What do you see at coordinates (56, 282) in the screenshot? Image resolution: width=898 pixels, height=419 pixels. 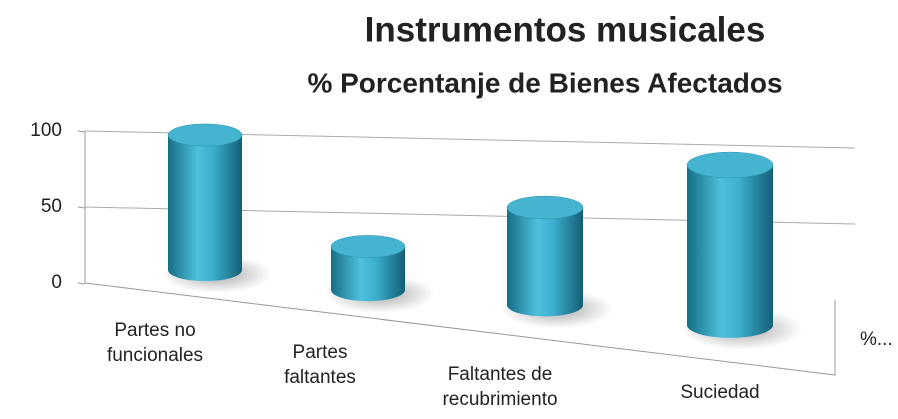 I see `y-tick-label: 0` at bounding box center [56, 282].